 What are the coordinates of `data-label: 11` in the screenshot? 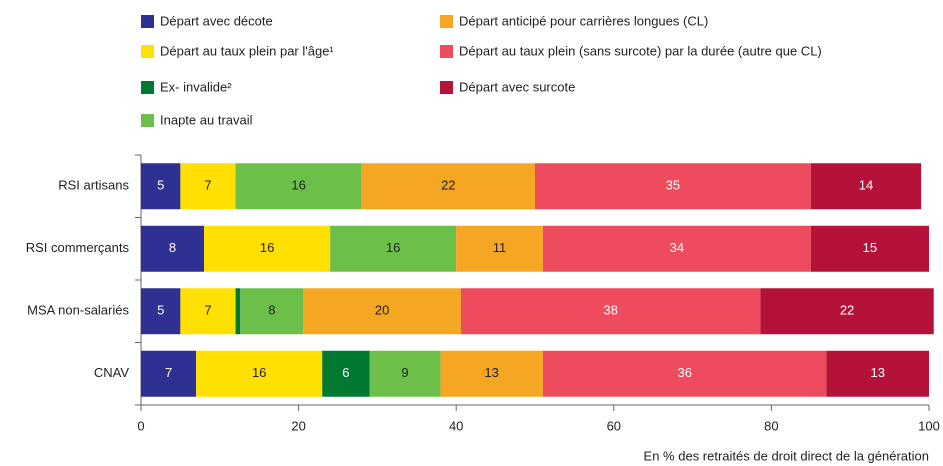 It's located at (500, 247).